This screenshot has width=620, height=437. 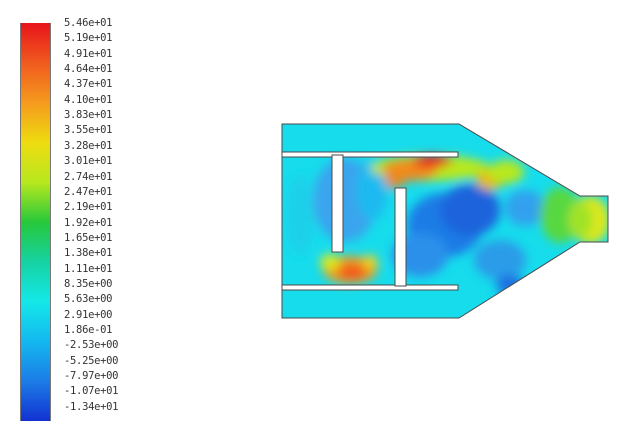 What do you see at coordinates (400, 237) in the screenshot?
I see `baffle-lower` at bounding box center [400, 237].